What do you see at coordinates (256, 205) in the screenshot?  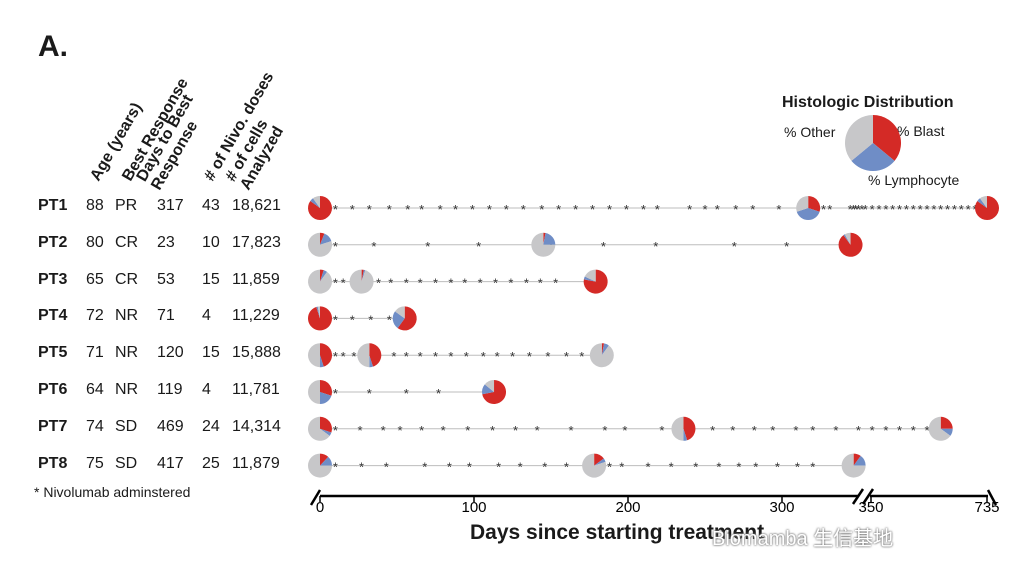 I see `row-pt1-cells-analyzed: 18,621` at bounding box center [256, 205].